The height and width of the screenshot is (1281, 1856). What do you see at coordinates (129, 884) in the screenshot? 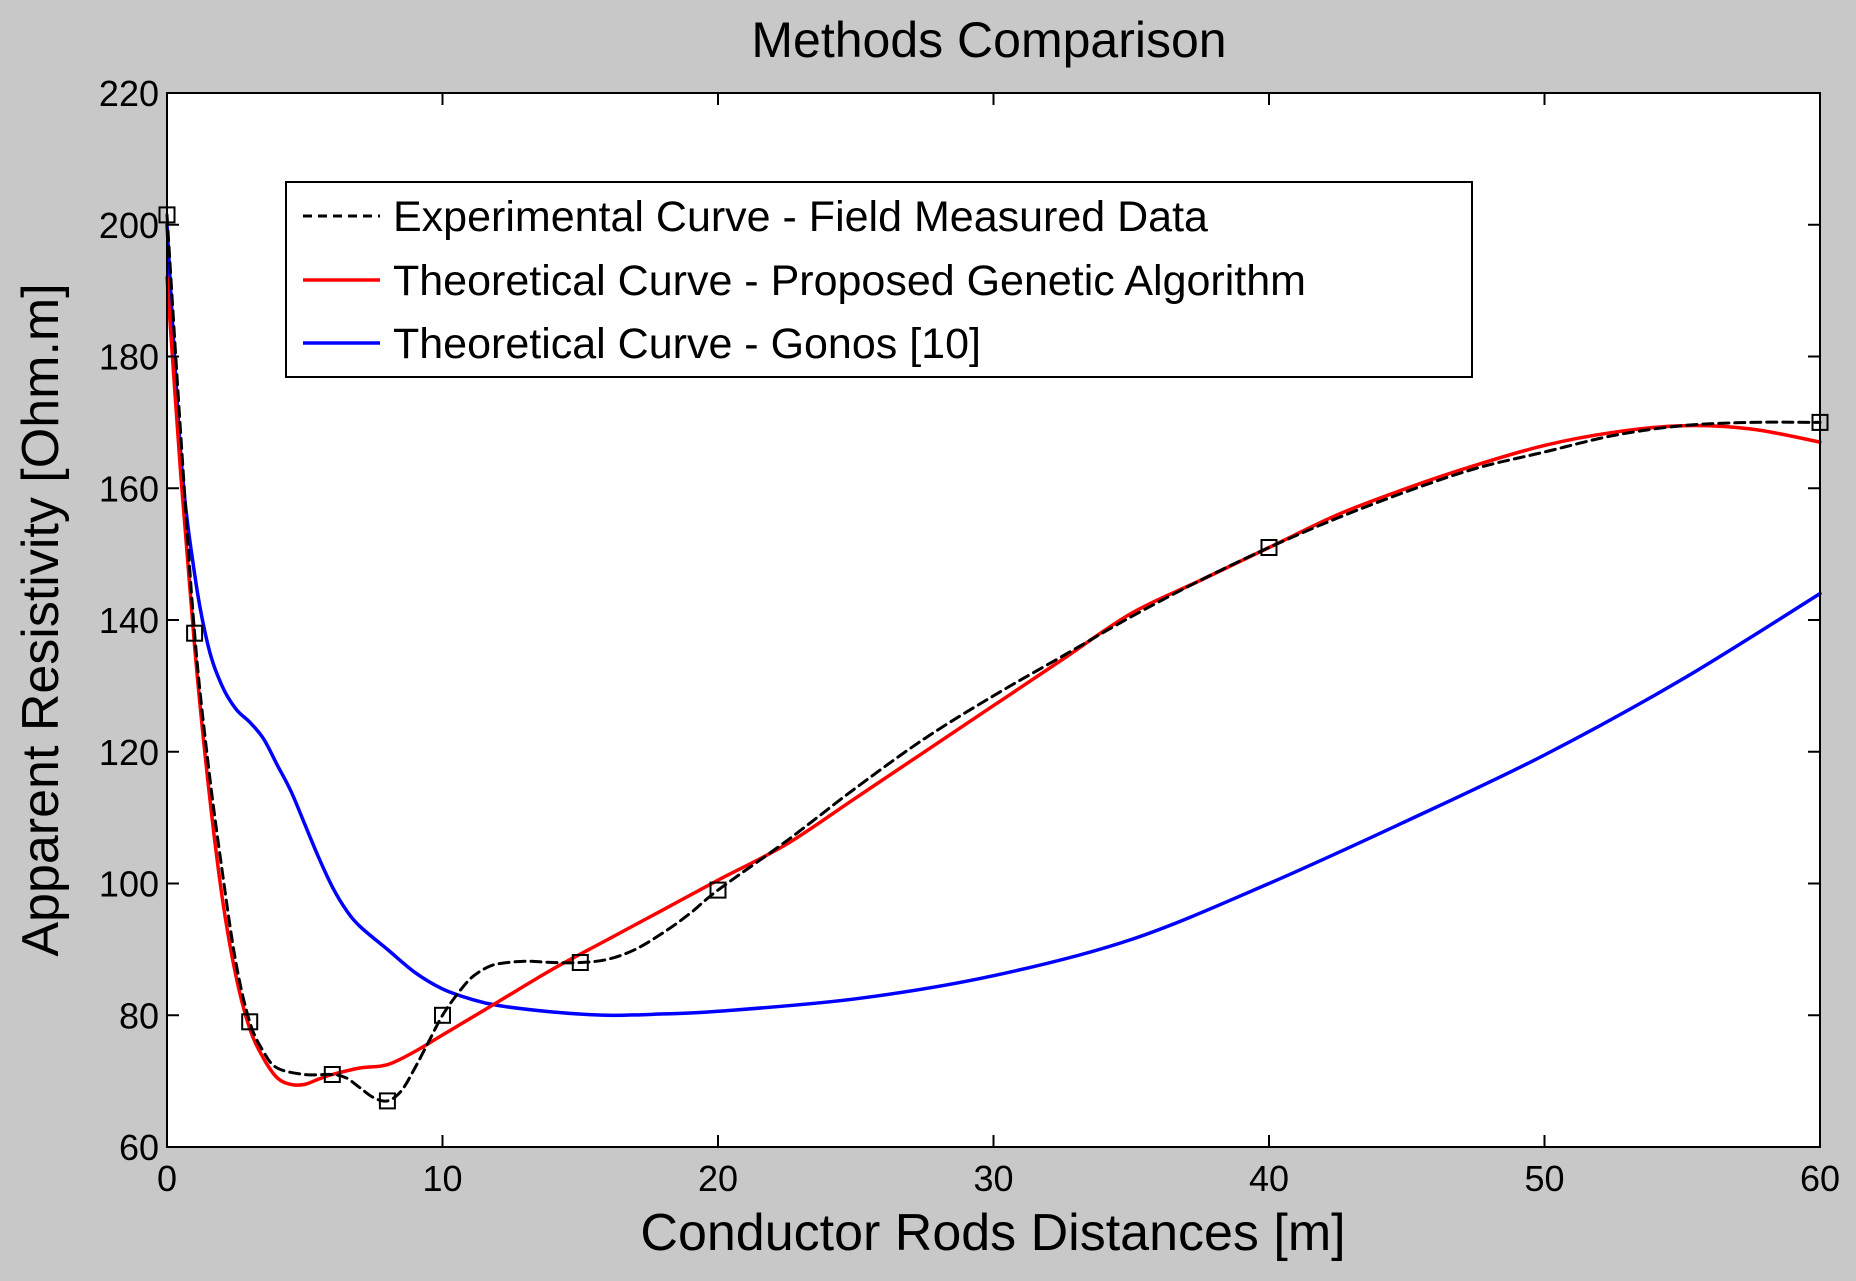
I see `y-tick-label: 100` at bounding box center [129, 884].